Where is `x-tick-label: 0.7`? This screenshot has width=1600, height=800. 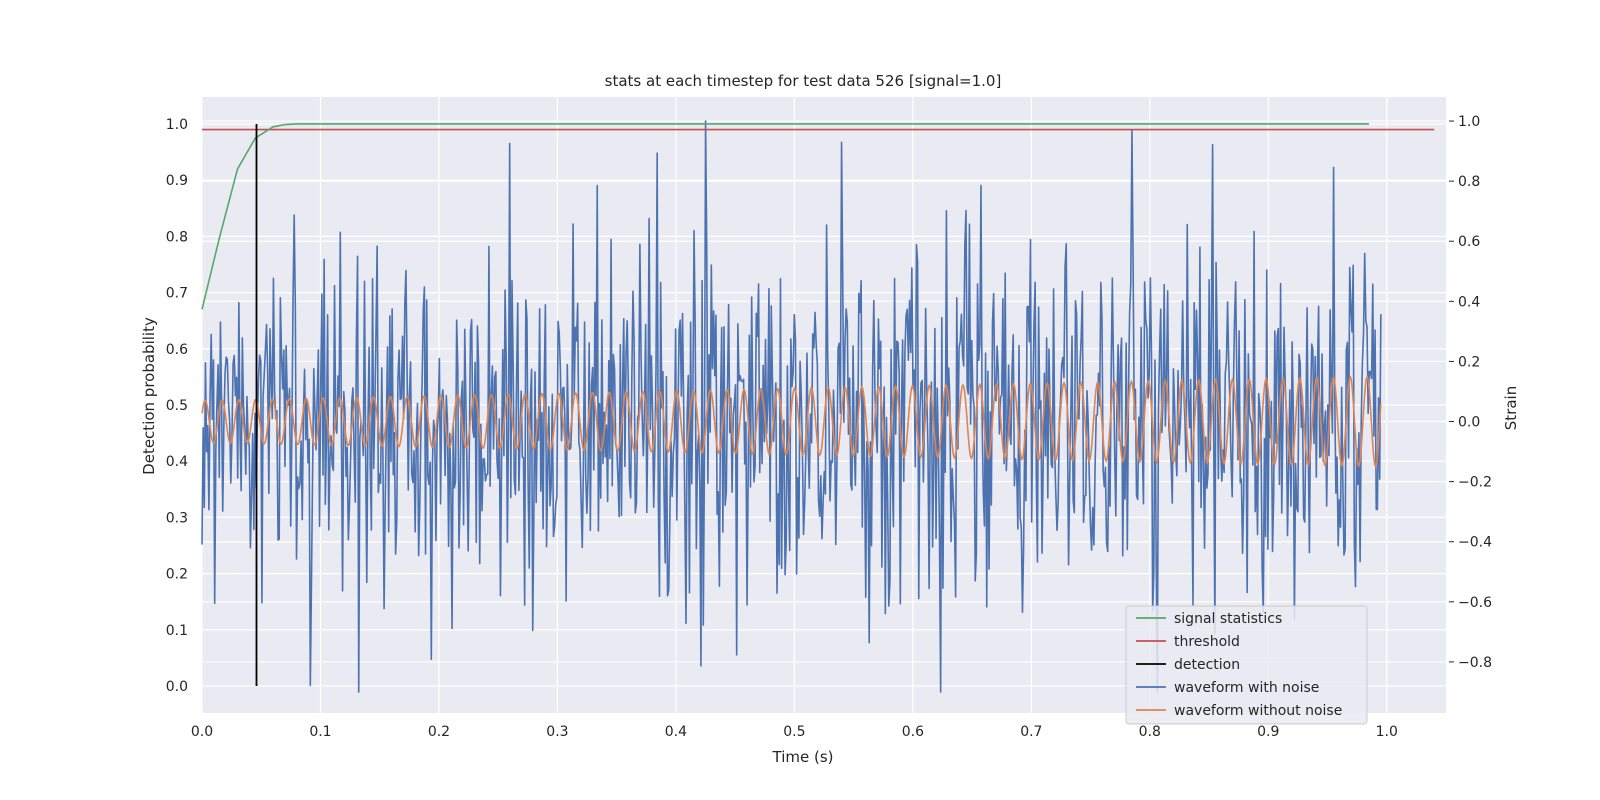
x-tick-label: 0.7 is located at coordinates (1031, 732).